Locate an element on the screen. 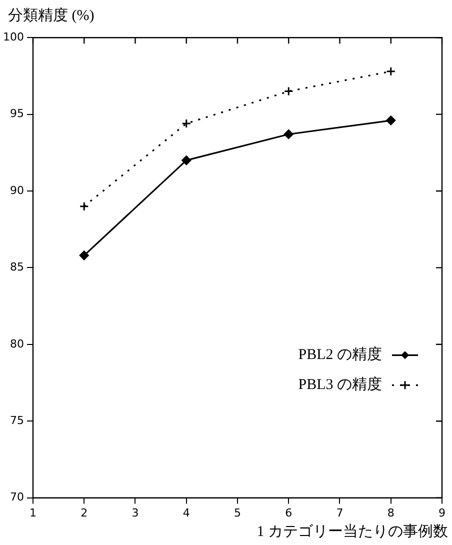 The image size is (452, 545). x-tick-label: 5 is located at coordinates (237, 513).